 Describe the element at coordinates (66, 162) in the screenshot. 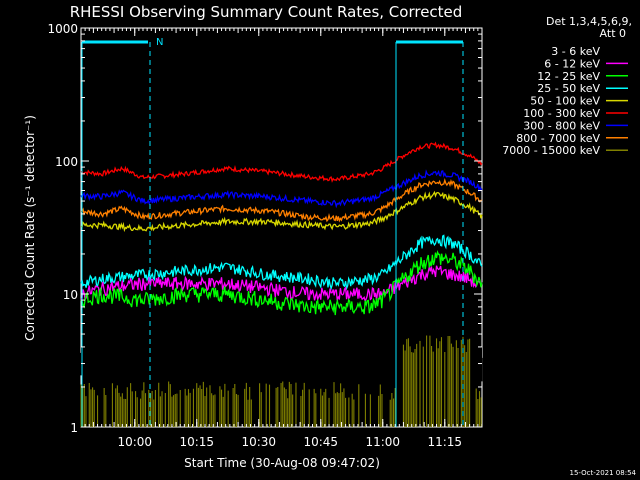

I see `y-tick-label: 100` at that location.